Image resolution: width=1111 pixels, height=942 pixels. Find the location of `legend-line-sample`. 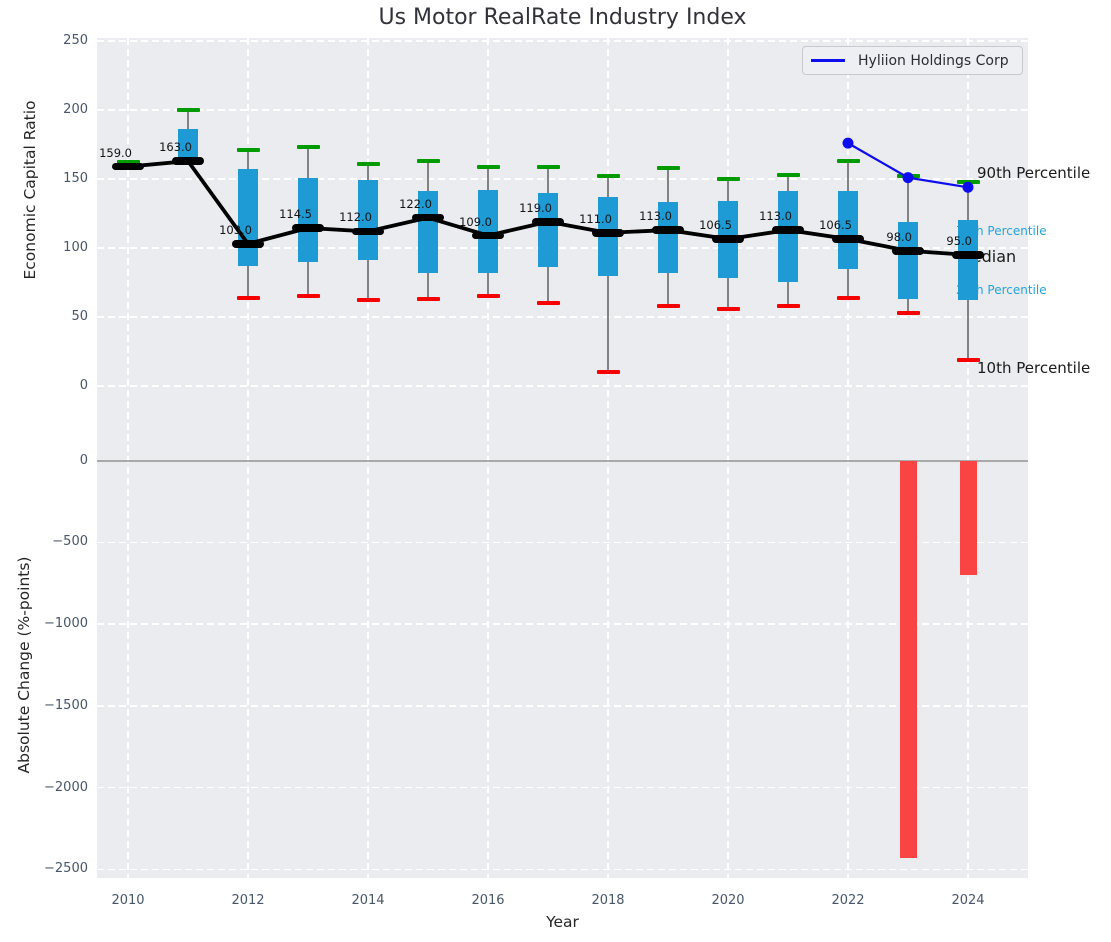

legend-line-sample is located at coordinates (828, 60).